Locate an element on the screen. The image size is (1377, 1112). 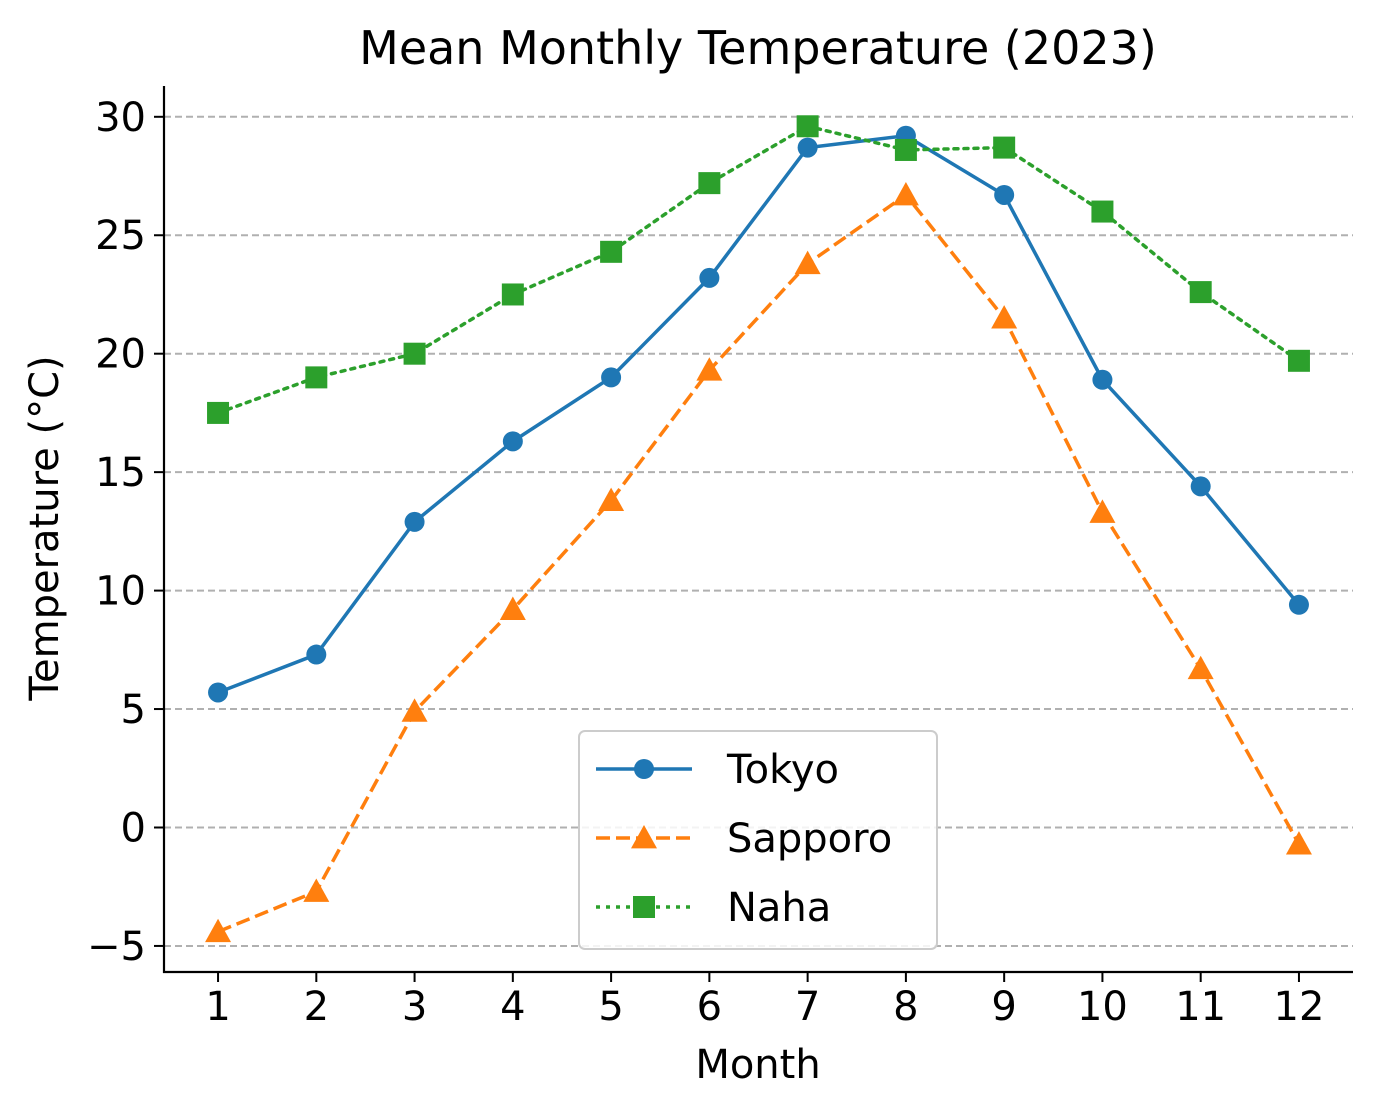
legend-marker-naha is located at coordinates (644, 907).